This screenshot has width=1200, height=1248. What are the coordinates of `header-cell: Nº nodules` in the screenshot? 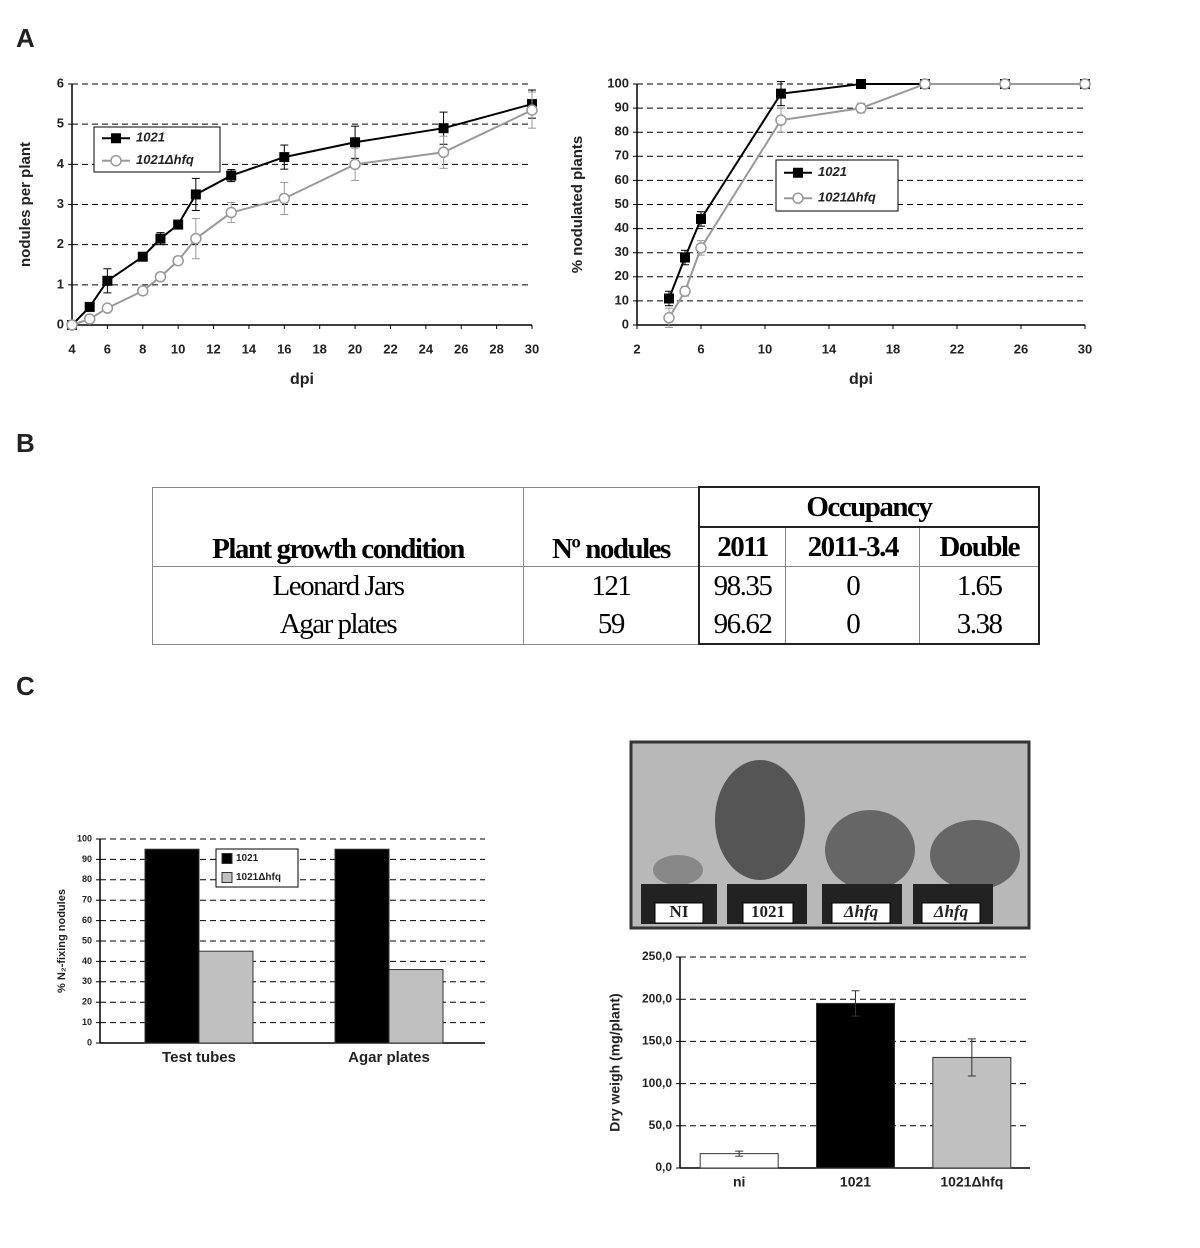 It's located at (611, 526).